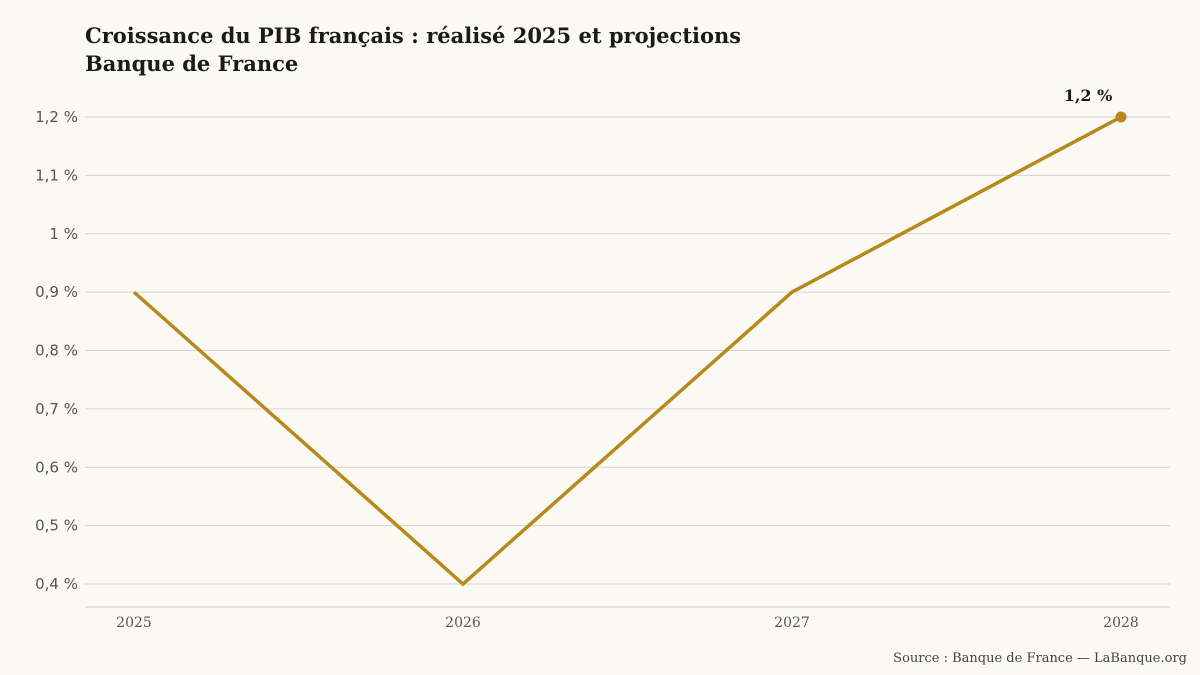 Image resolution: width=1200 pixels, height=675 pixels. Describe the element at coordinates (56, 175) in the screenshot. I see `y-tick-label: 1,1 %` at that location.